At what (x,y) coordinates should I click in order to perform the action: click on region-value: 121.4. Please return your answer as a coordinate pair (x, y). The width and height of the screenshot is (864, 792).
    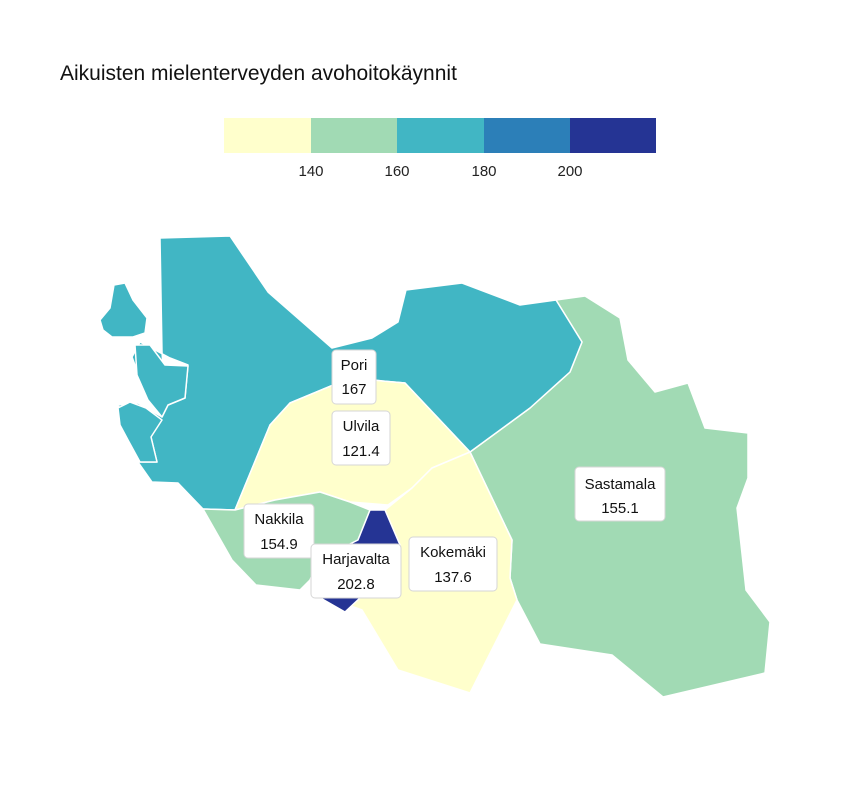
    Looking at the image, I should click on (361, 451).